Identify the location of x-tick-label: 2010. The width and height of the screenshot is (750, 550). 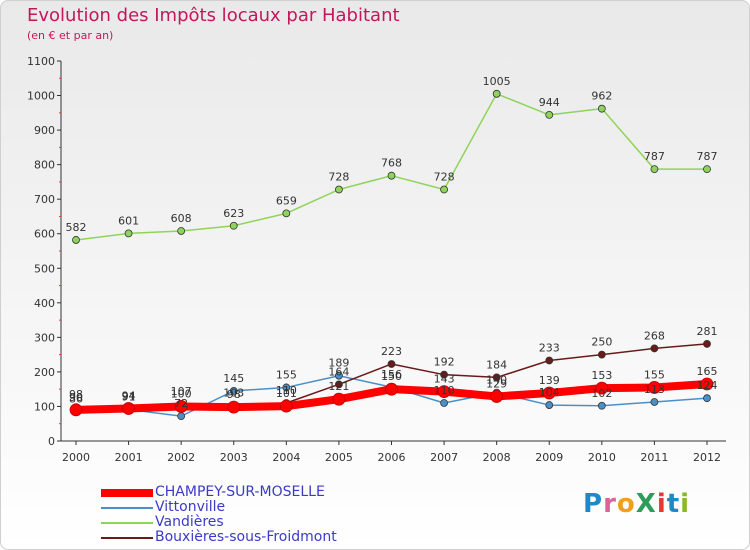
(602, 457).